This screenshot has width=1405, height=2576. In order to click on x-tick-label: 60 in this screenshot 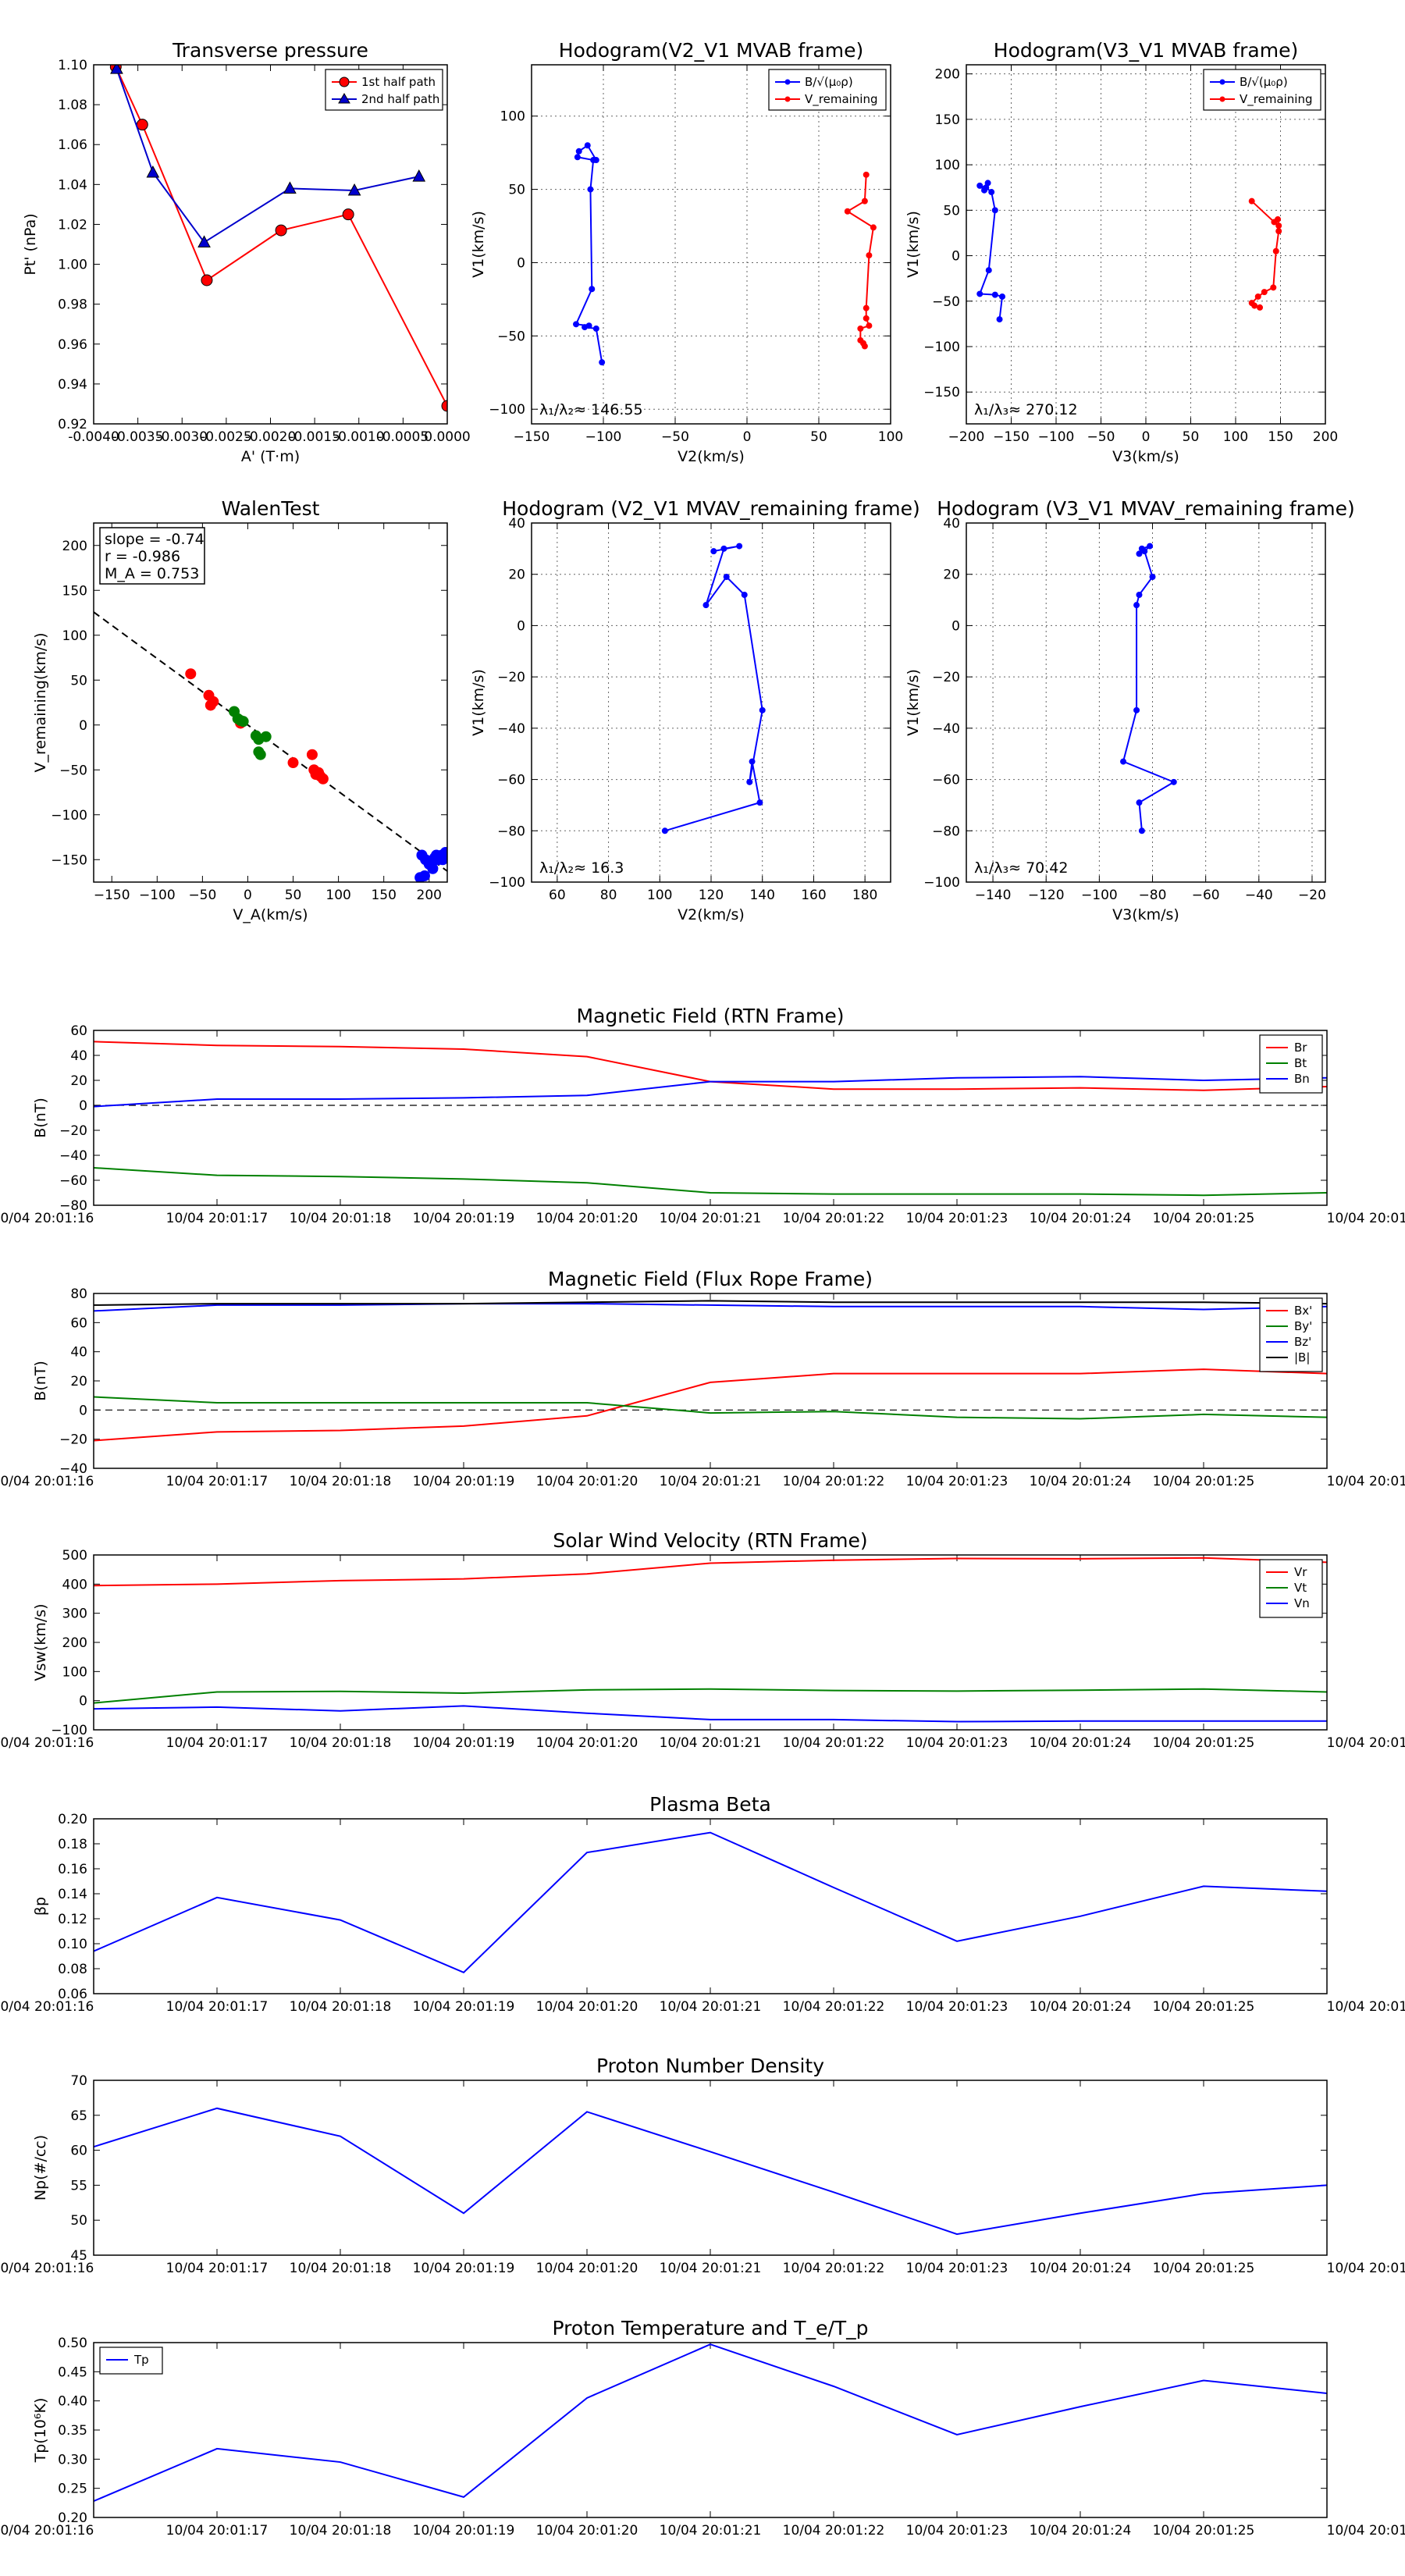, I will do `click(557, 895)`.